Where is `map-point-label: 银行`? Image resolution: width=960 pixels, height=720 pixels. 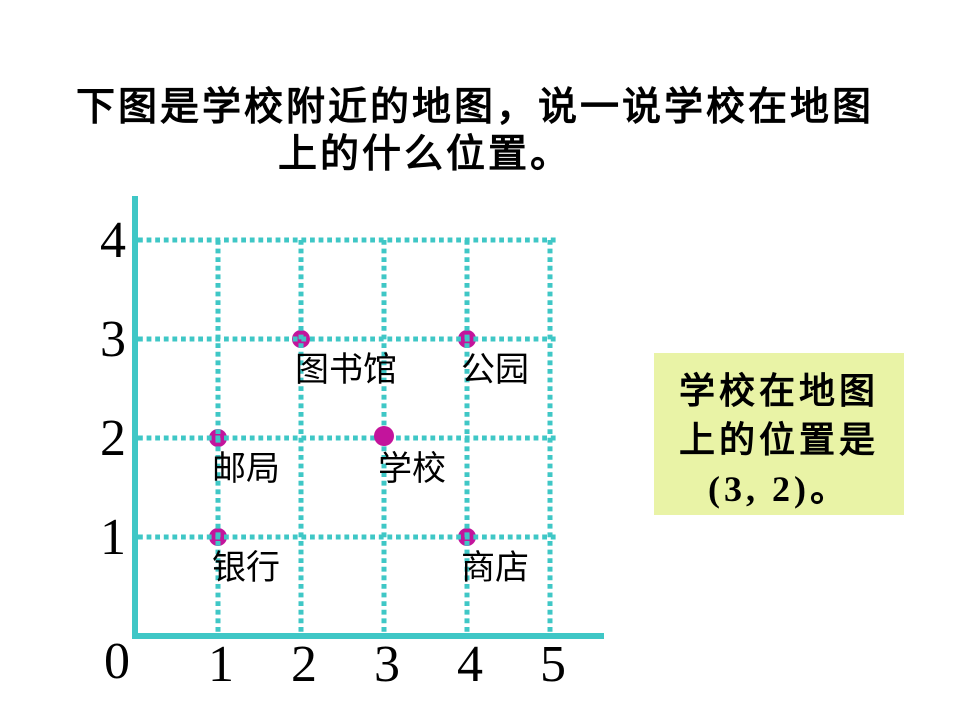
map-point-label: 银行 is located at coordinates (246, 568).